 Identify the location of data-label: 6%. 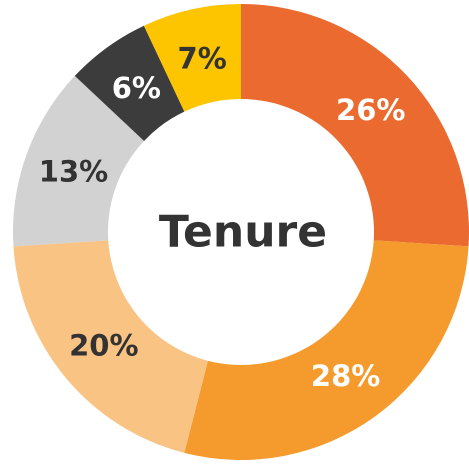
(136, 88).